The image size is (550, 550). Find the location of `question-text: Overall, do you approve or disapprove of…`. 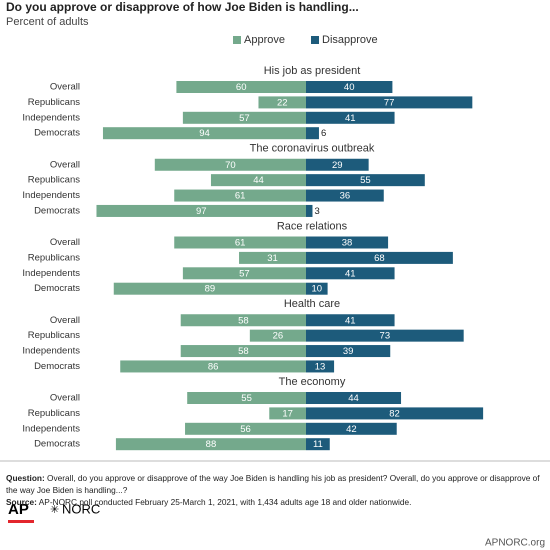

question-text: Overall, do you approve or disapprove of… is located at coordinates (273, 484).